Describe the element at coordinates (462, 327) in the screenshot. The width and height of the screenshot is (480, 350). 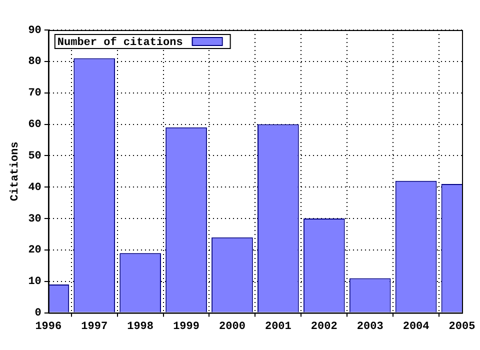
I see `x-tick-label: 2005` at that location.